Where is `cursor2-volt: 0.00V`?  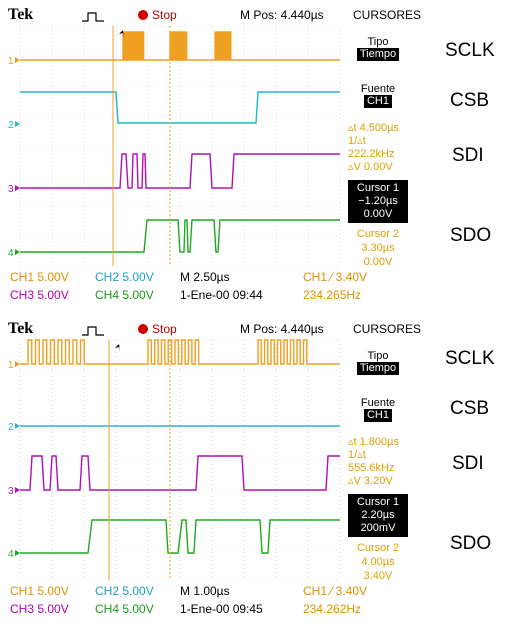
cursor2-volt: 0.00V is located at coordinates (378, 262).